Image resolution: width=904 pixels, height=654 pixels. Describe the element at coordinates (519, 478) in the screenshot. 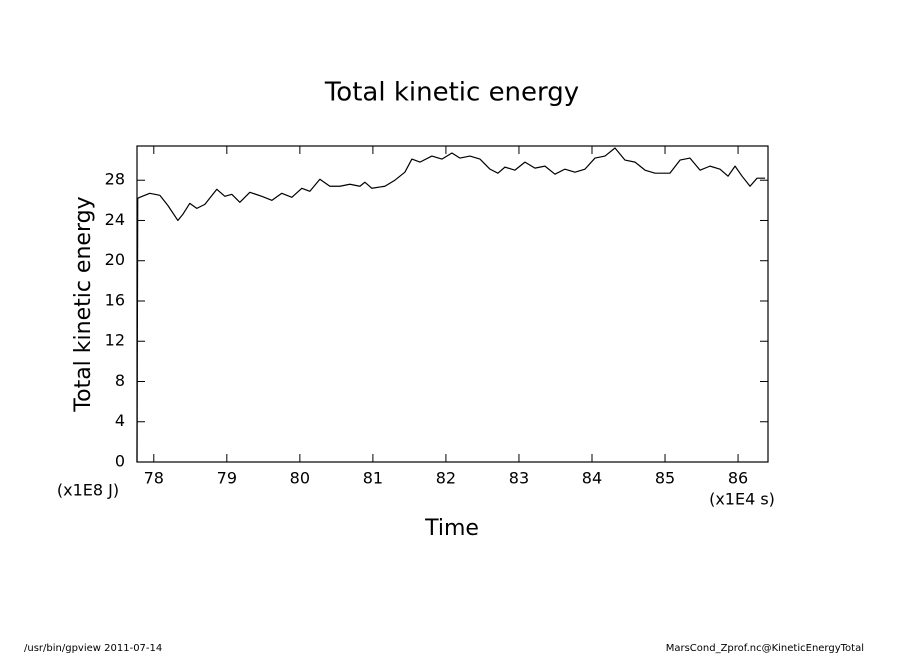

I see `x-tick-label: 83` at that location.